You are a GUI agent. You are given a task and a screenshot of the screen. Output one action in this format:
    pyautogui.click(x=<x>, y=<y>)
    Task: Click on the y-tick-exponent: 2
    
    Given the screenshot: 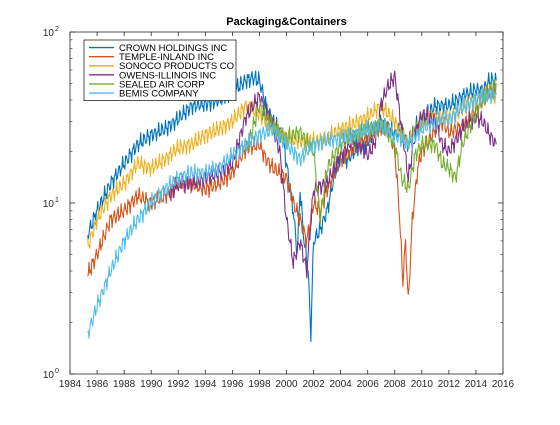 What is the action you would take?
    pyautogui.click(x=57, y=29)
    